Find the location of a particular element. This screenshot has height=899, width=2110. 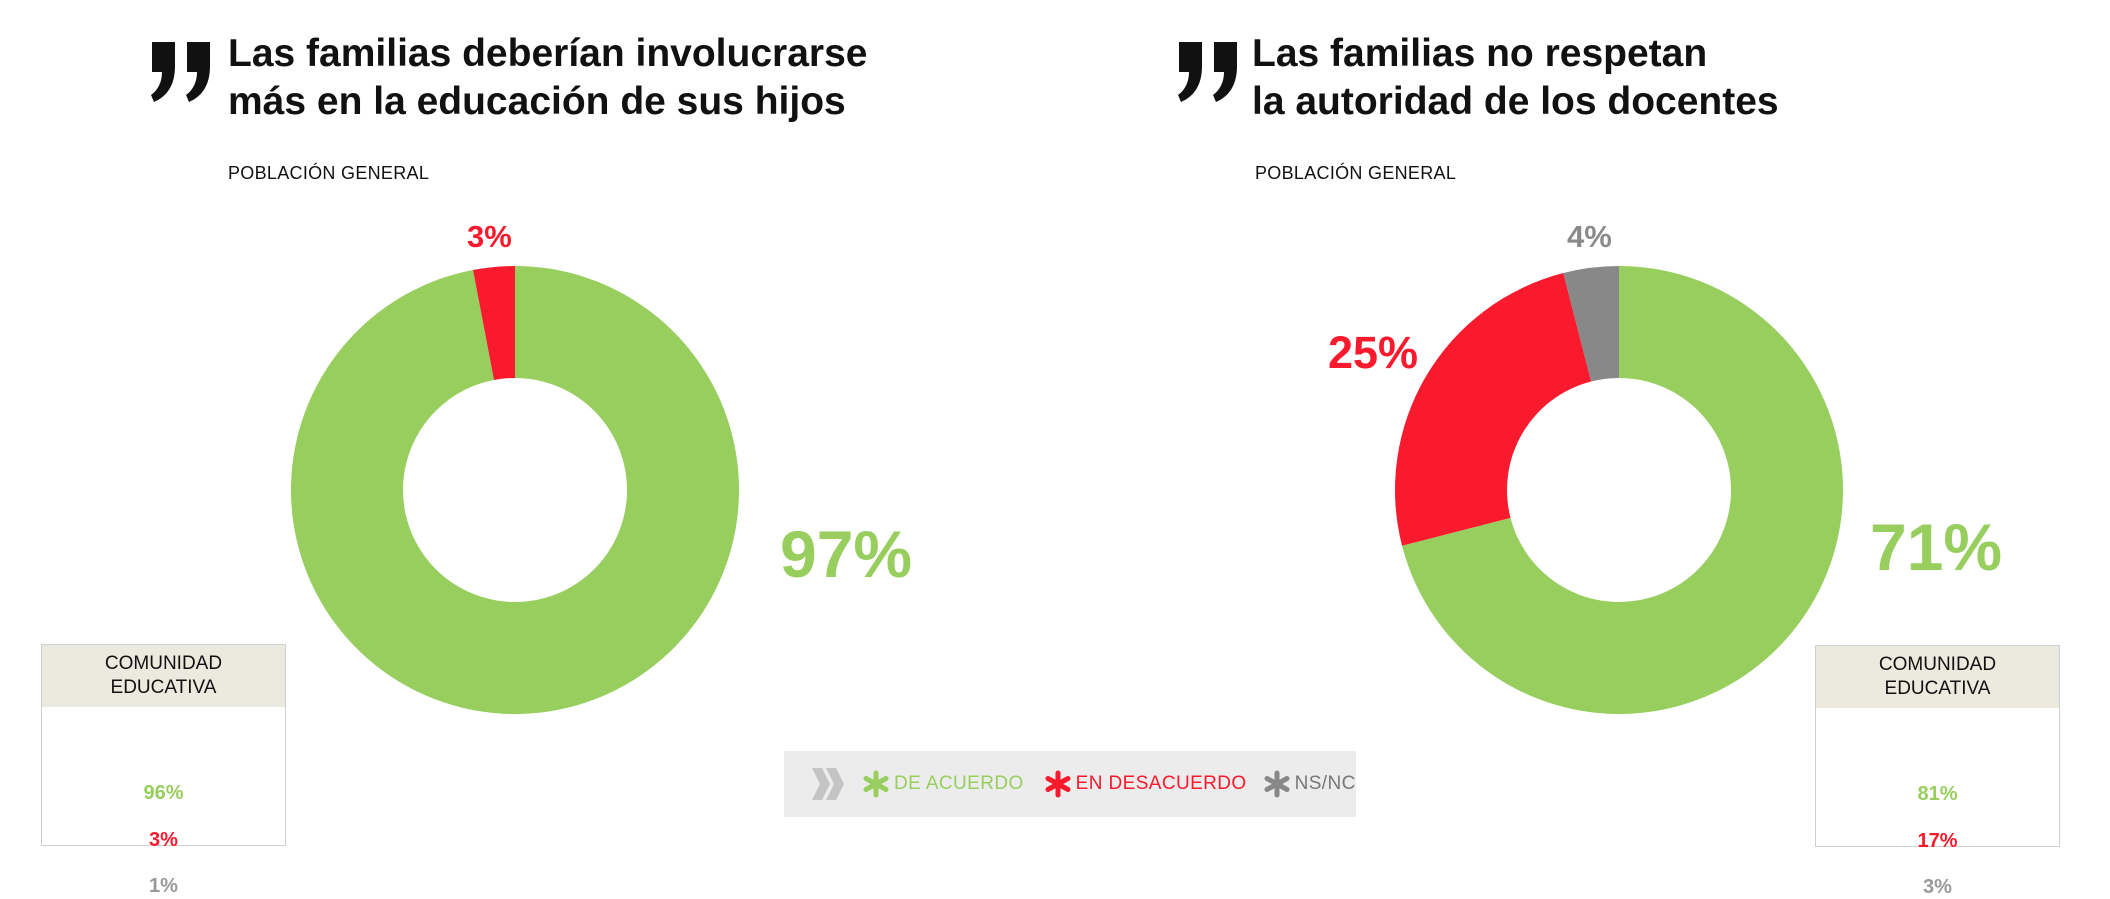

legend-item-agree: DE ACUERDO is located at coordinates (943, 784).